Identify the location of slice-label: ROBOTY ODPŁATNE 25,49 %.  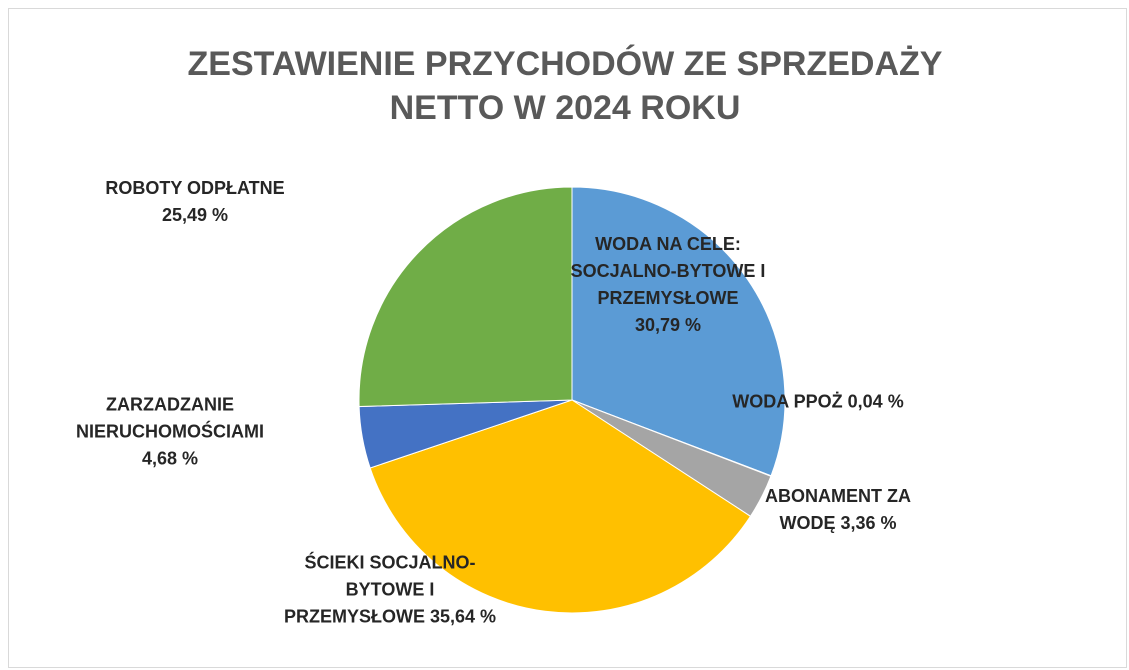
(195, 202).